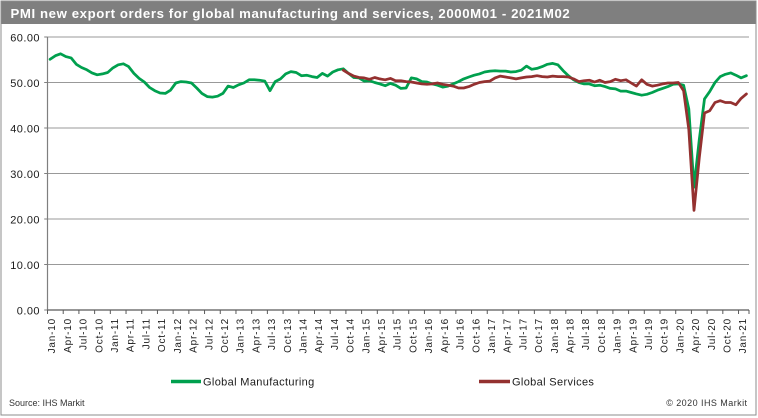 The height and width of the screenshot is (418, 758). Describe the element at coordinates (539, 335) in the screenshot. I see `svg-text: Oct-17` at that location.